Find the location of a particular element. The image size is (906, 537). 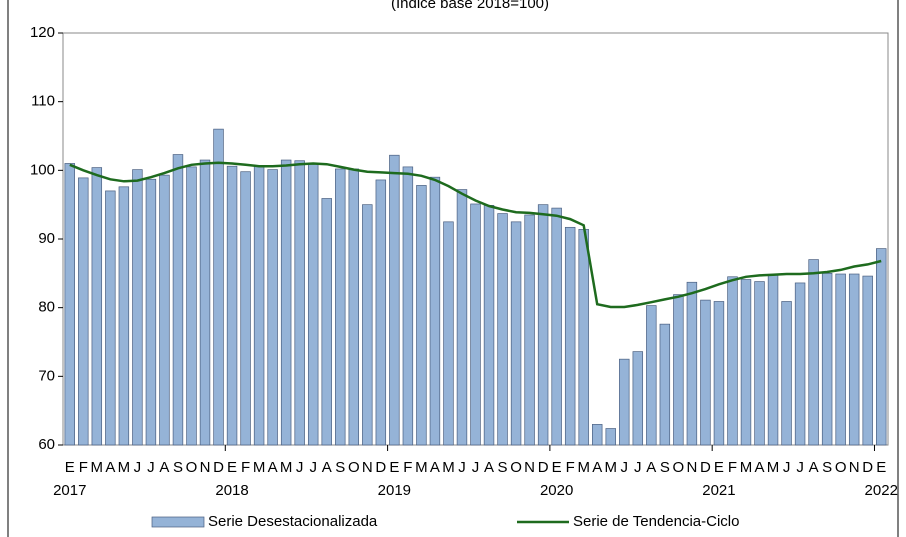

x-year-label: 2020 is located at coordinates (556, 490).